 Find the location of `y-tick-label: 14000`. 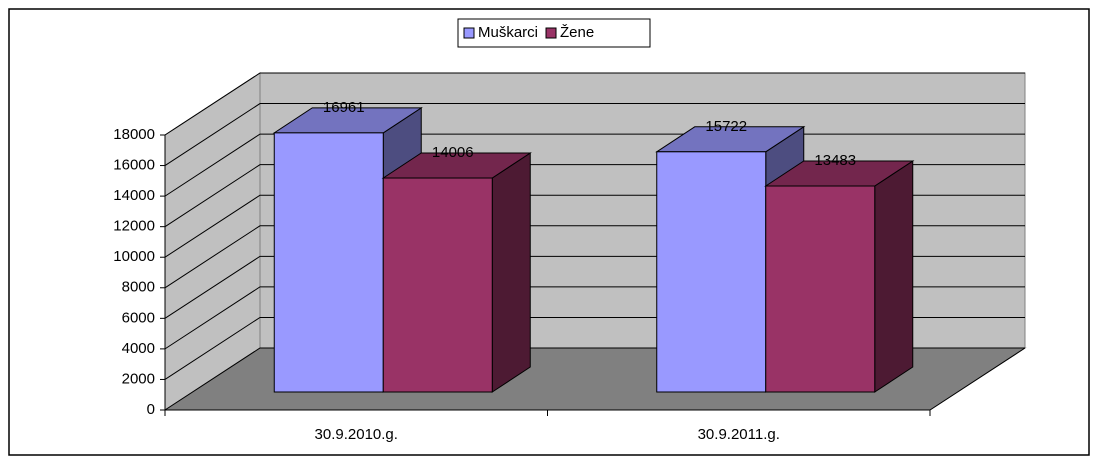

y-tick-label: 14000 is located at coordinates (134, 195).